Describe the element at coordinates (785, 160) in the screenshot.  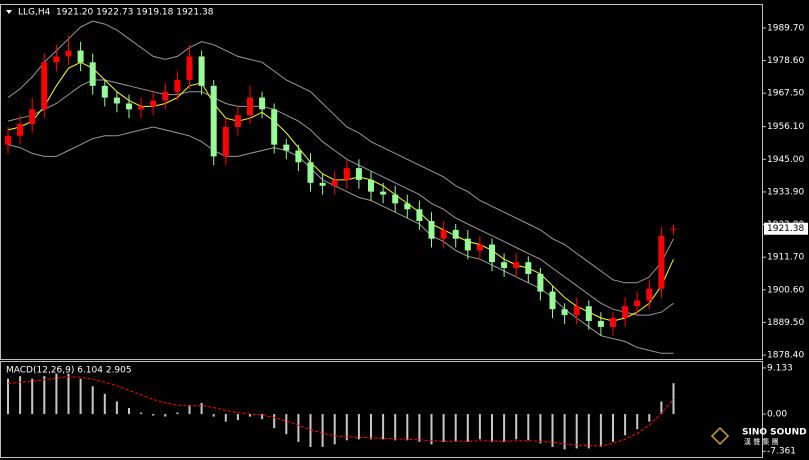
I see `y-tick-label: 1945.00` at that location.